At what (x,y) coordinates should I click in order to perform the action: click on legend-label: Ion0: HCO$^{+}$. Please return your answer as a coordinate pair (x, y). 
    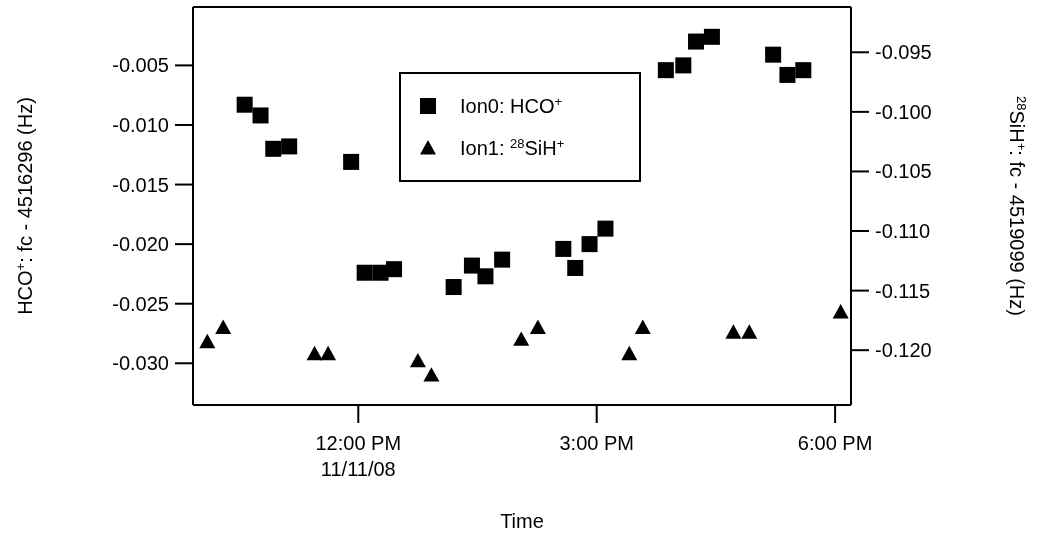
    Looking at the image, I should click on (511, 105).